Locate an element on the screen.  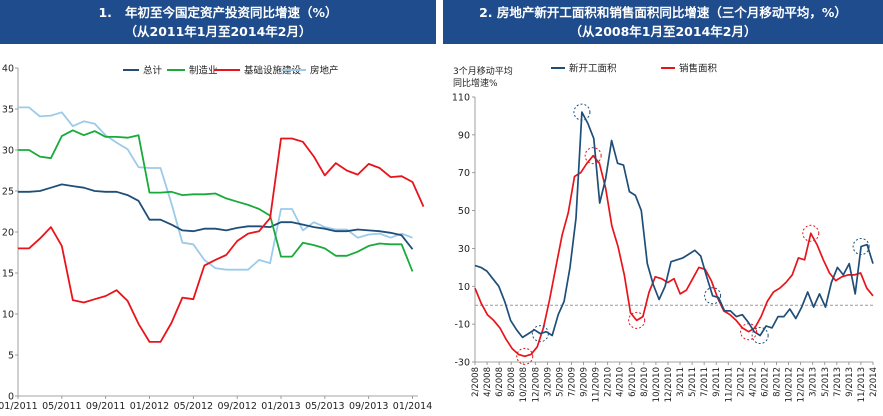
x-tick-label: 10/2008 is located at coordinates (524, 384).